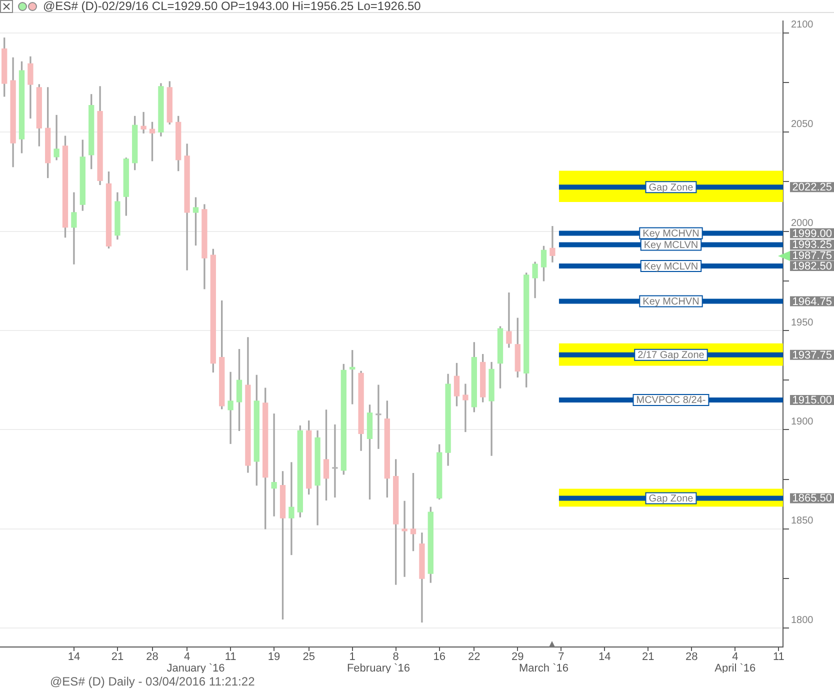 The height and width of the screenshot is (689, 834). What do you see at coordinates (812, 188) in the screenshot?
I see `text: 2022.25` at bounding box center [812, 188].